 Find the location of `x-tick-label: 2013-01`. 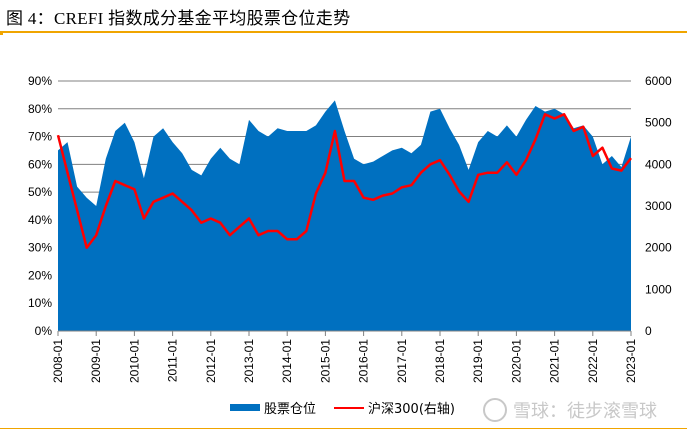

x-tick-label: 2013-01 is located at coordinates (249, 361).